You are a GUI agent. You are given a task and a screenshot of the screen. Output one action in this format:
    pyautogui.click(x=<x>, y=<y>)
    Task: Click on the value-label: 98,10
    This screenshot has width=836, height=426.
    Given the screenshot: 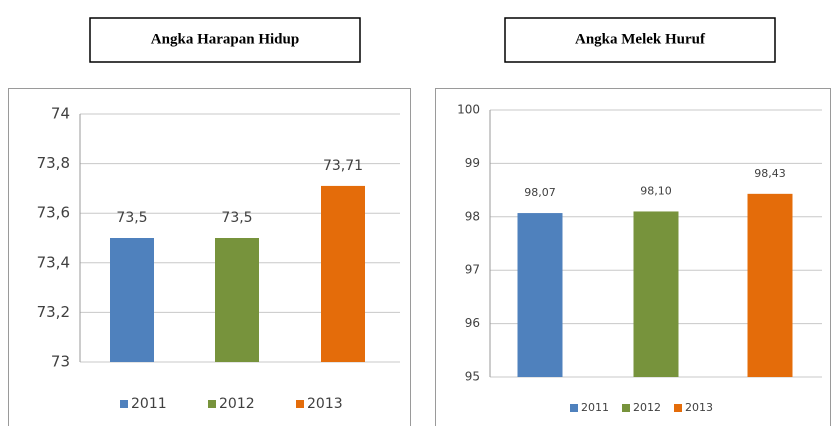 What is the action you would take?
    pyautogui.click(x=656, y=190)
    